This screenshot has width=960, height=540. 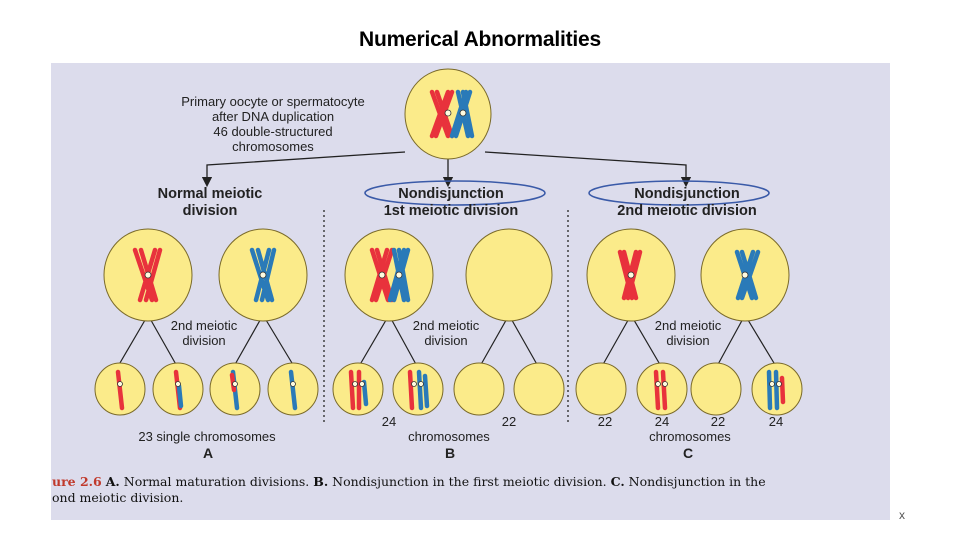 What do you see at coordinates (446, 325) in the screenshot?
I see `second-division-b-line-1: 2nd meiotic` at bounding box center [446, 325].